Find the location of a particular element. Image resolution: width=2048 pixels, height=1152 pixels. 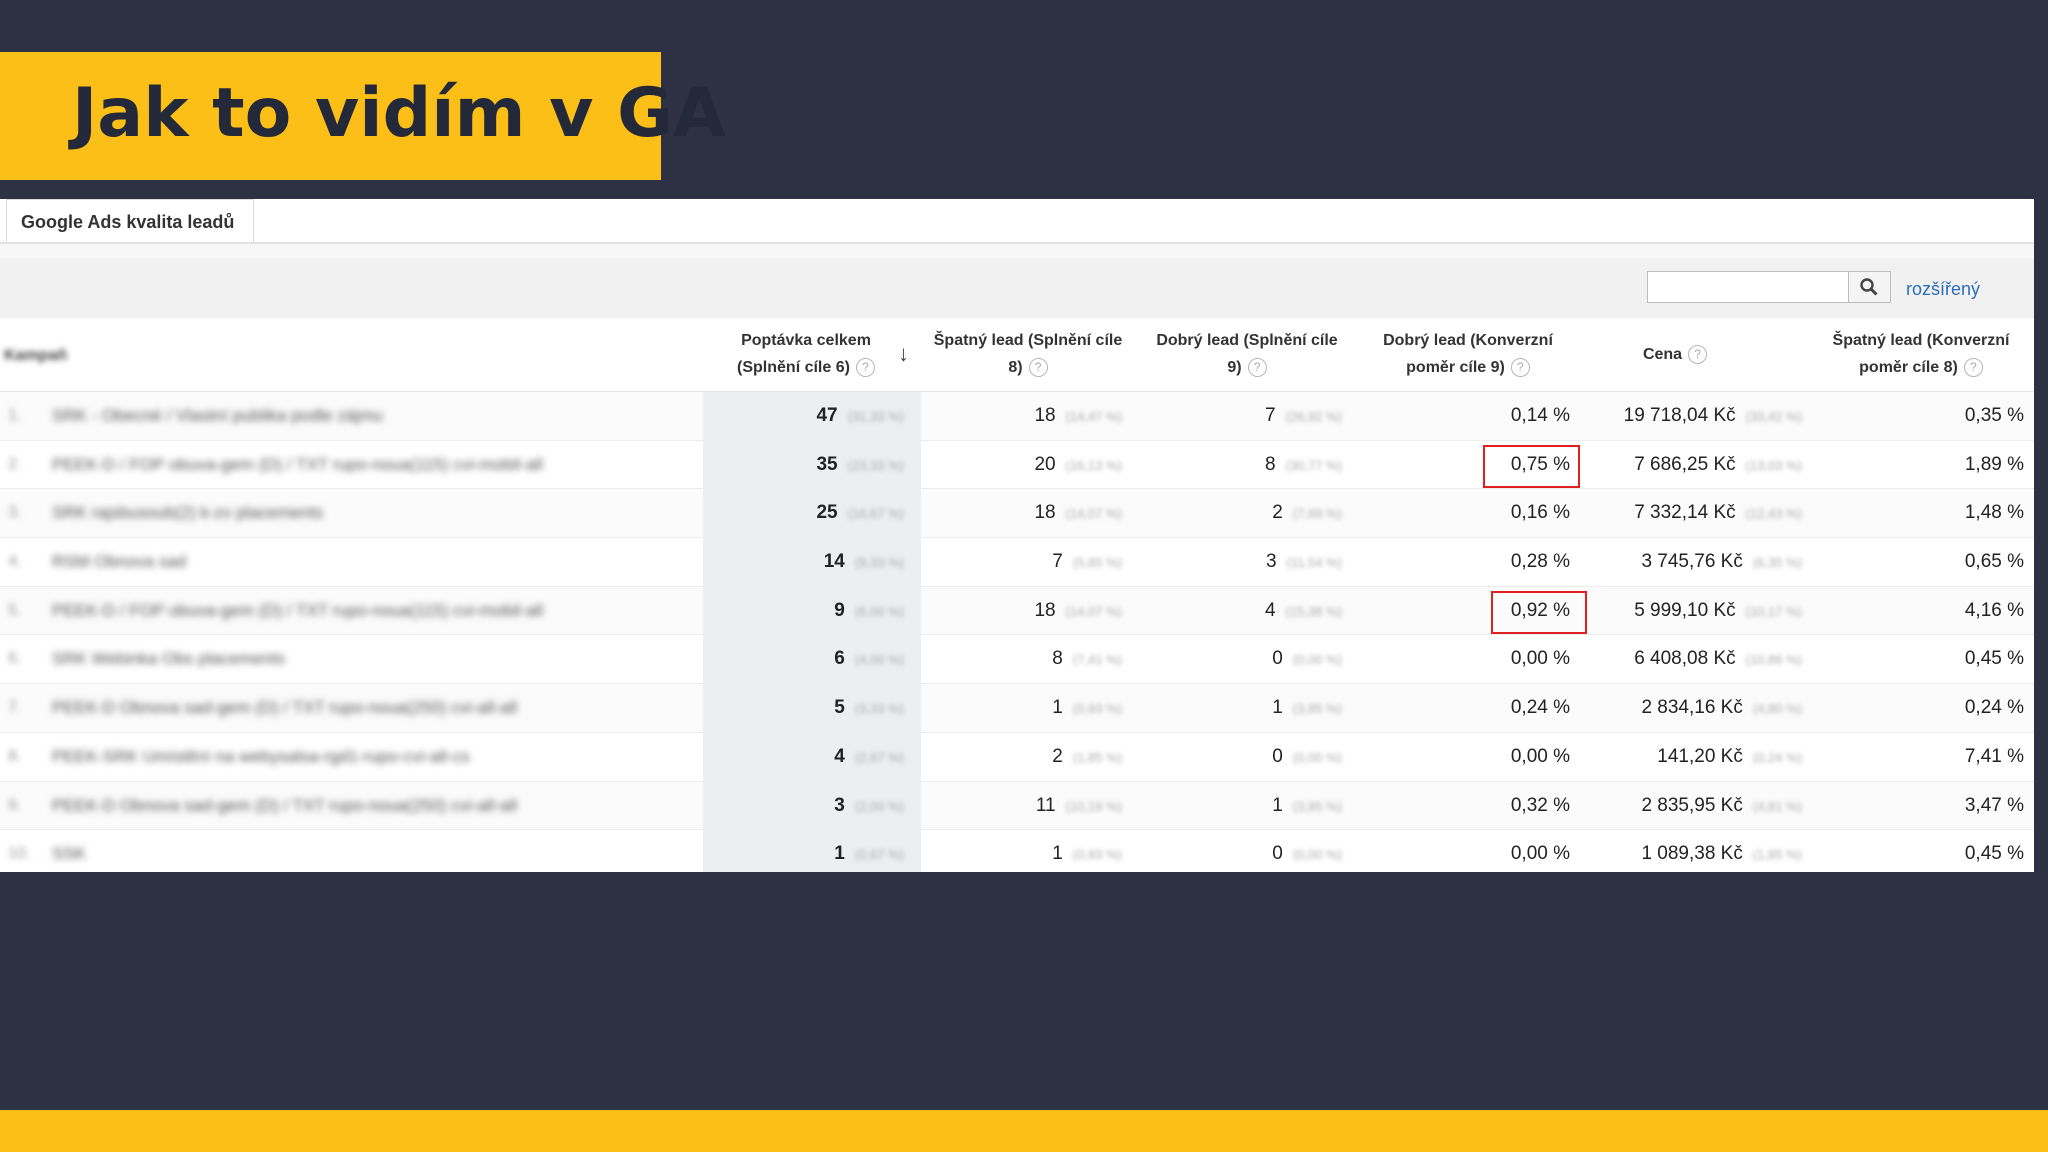

cell-poptavka: 14 (9,33 %) is located at coordinates (863, 562).